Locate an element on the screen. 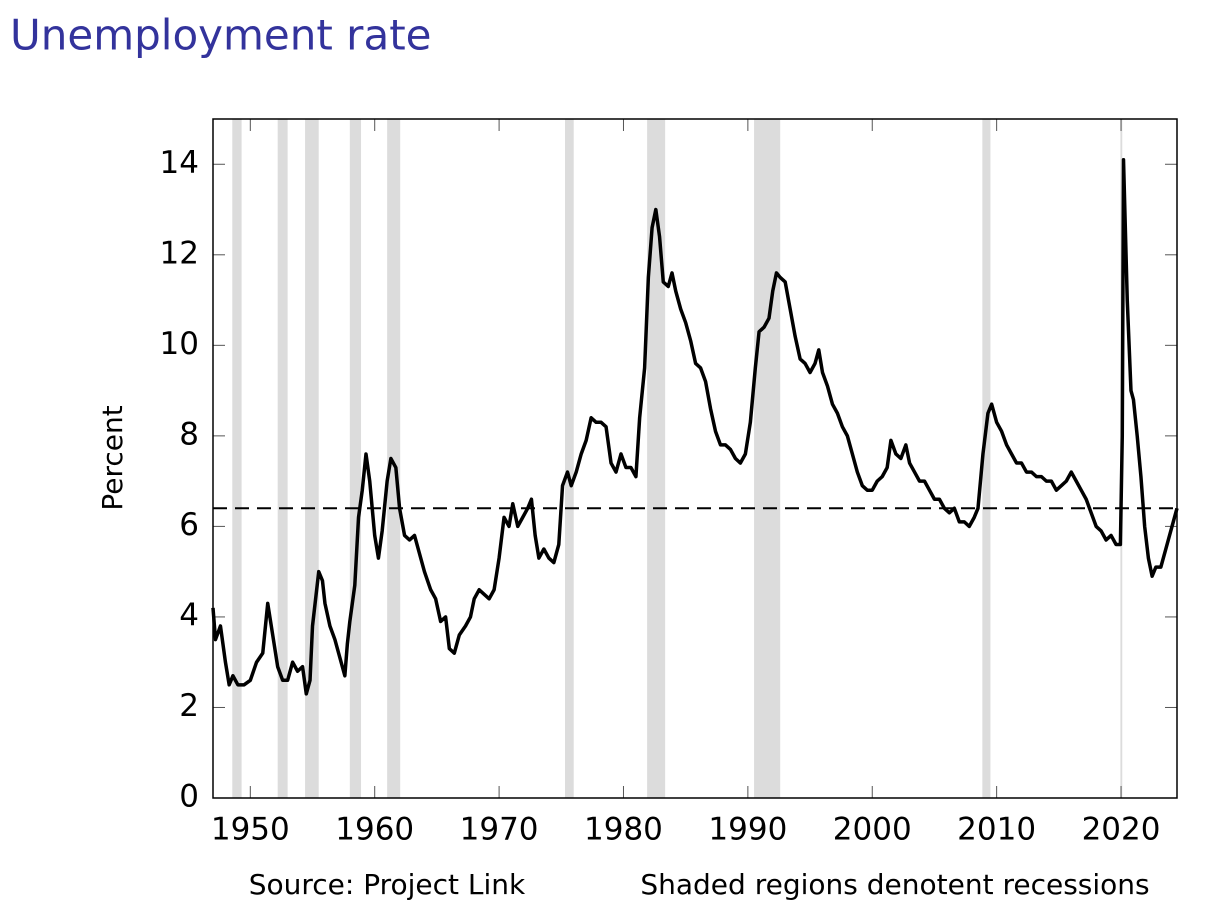  y-tick-label: 14 is located at coordinates (179, 163).